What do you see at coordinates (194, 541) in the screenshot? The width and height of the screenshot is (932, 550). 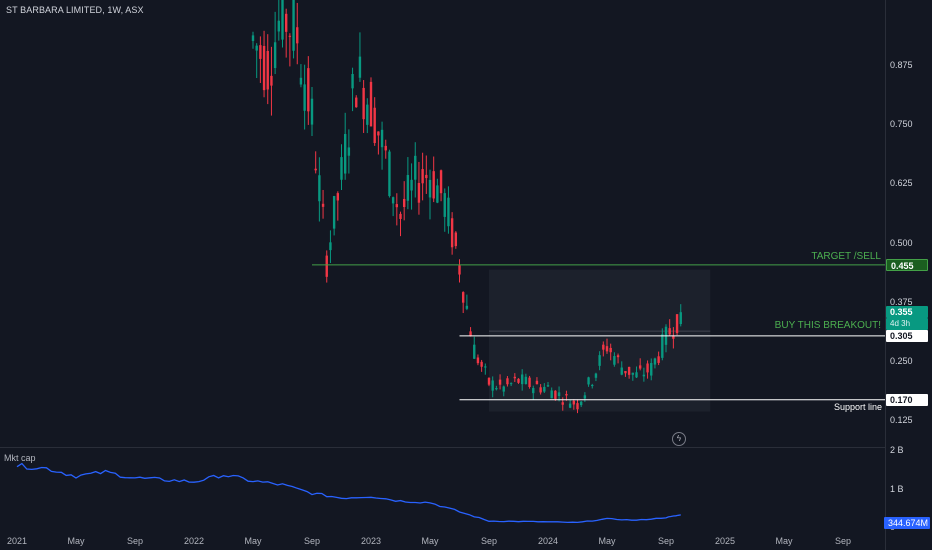 I see `time-axis-label: 2022` at bounding box center [194, 541].